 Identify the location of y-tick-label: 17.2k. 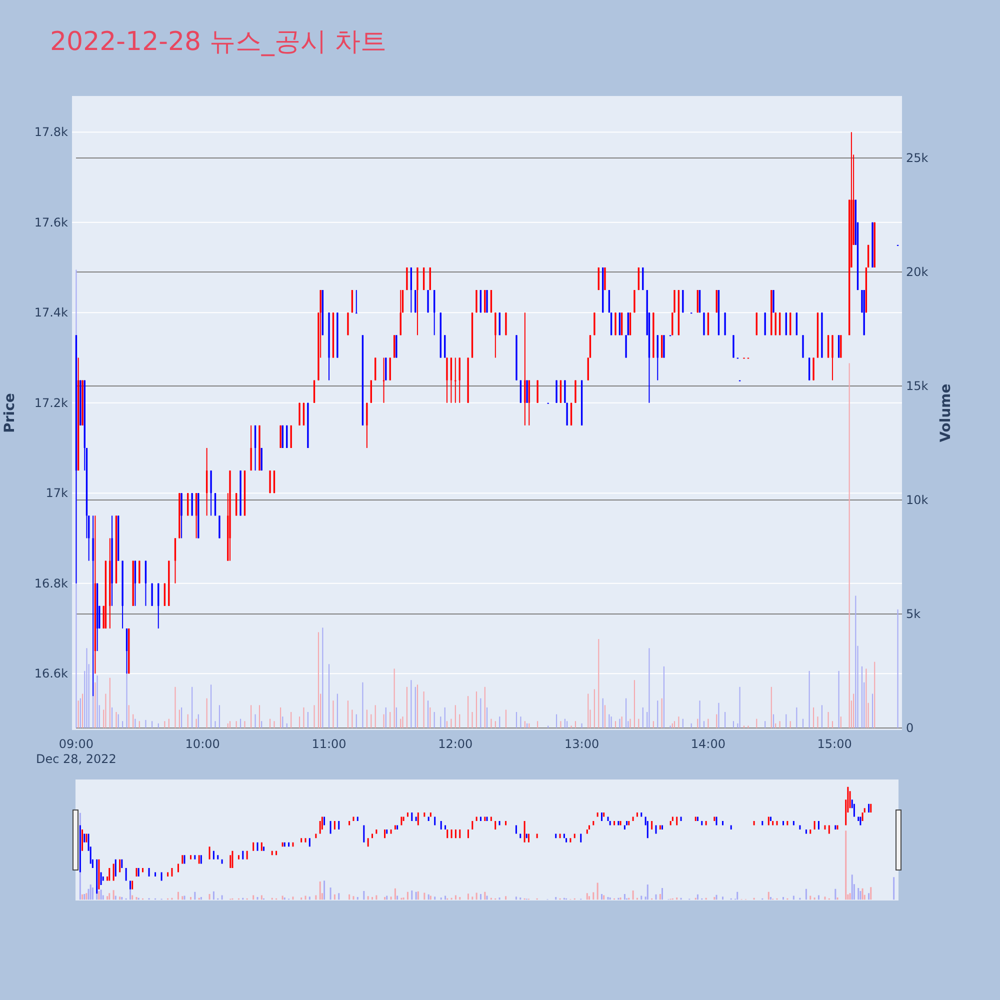
(51, 403).